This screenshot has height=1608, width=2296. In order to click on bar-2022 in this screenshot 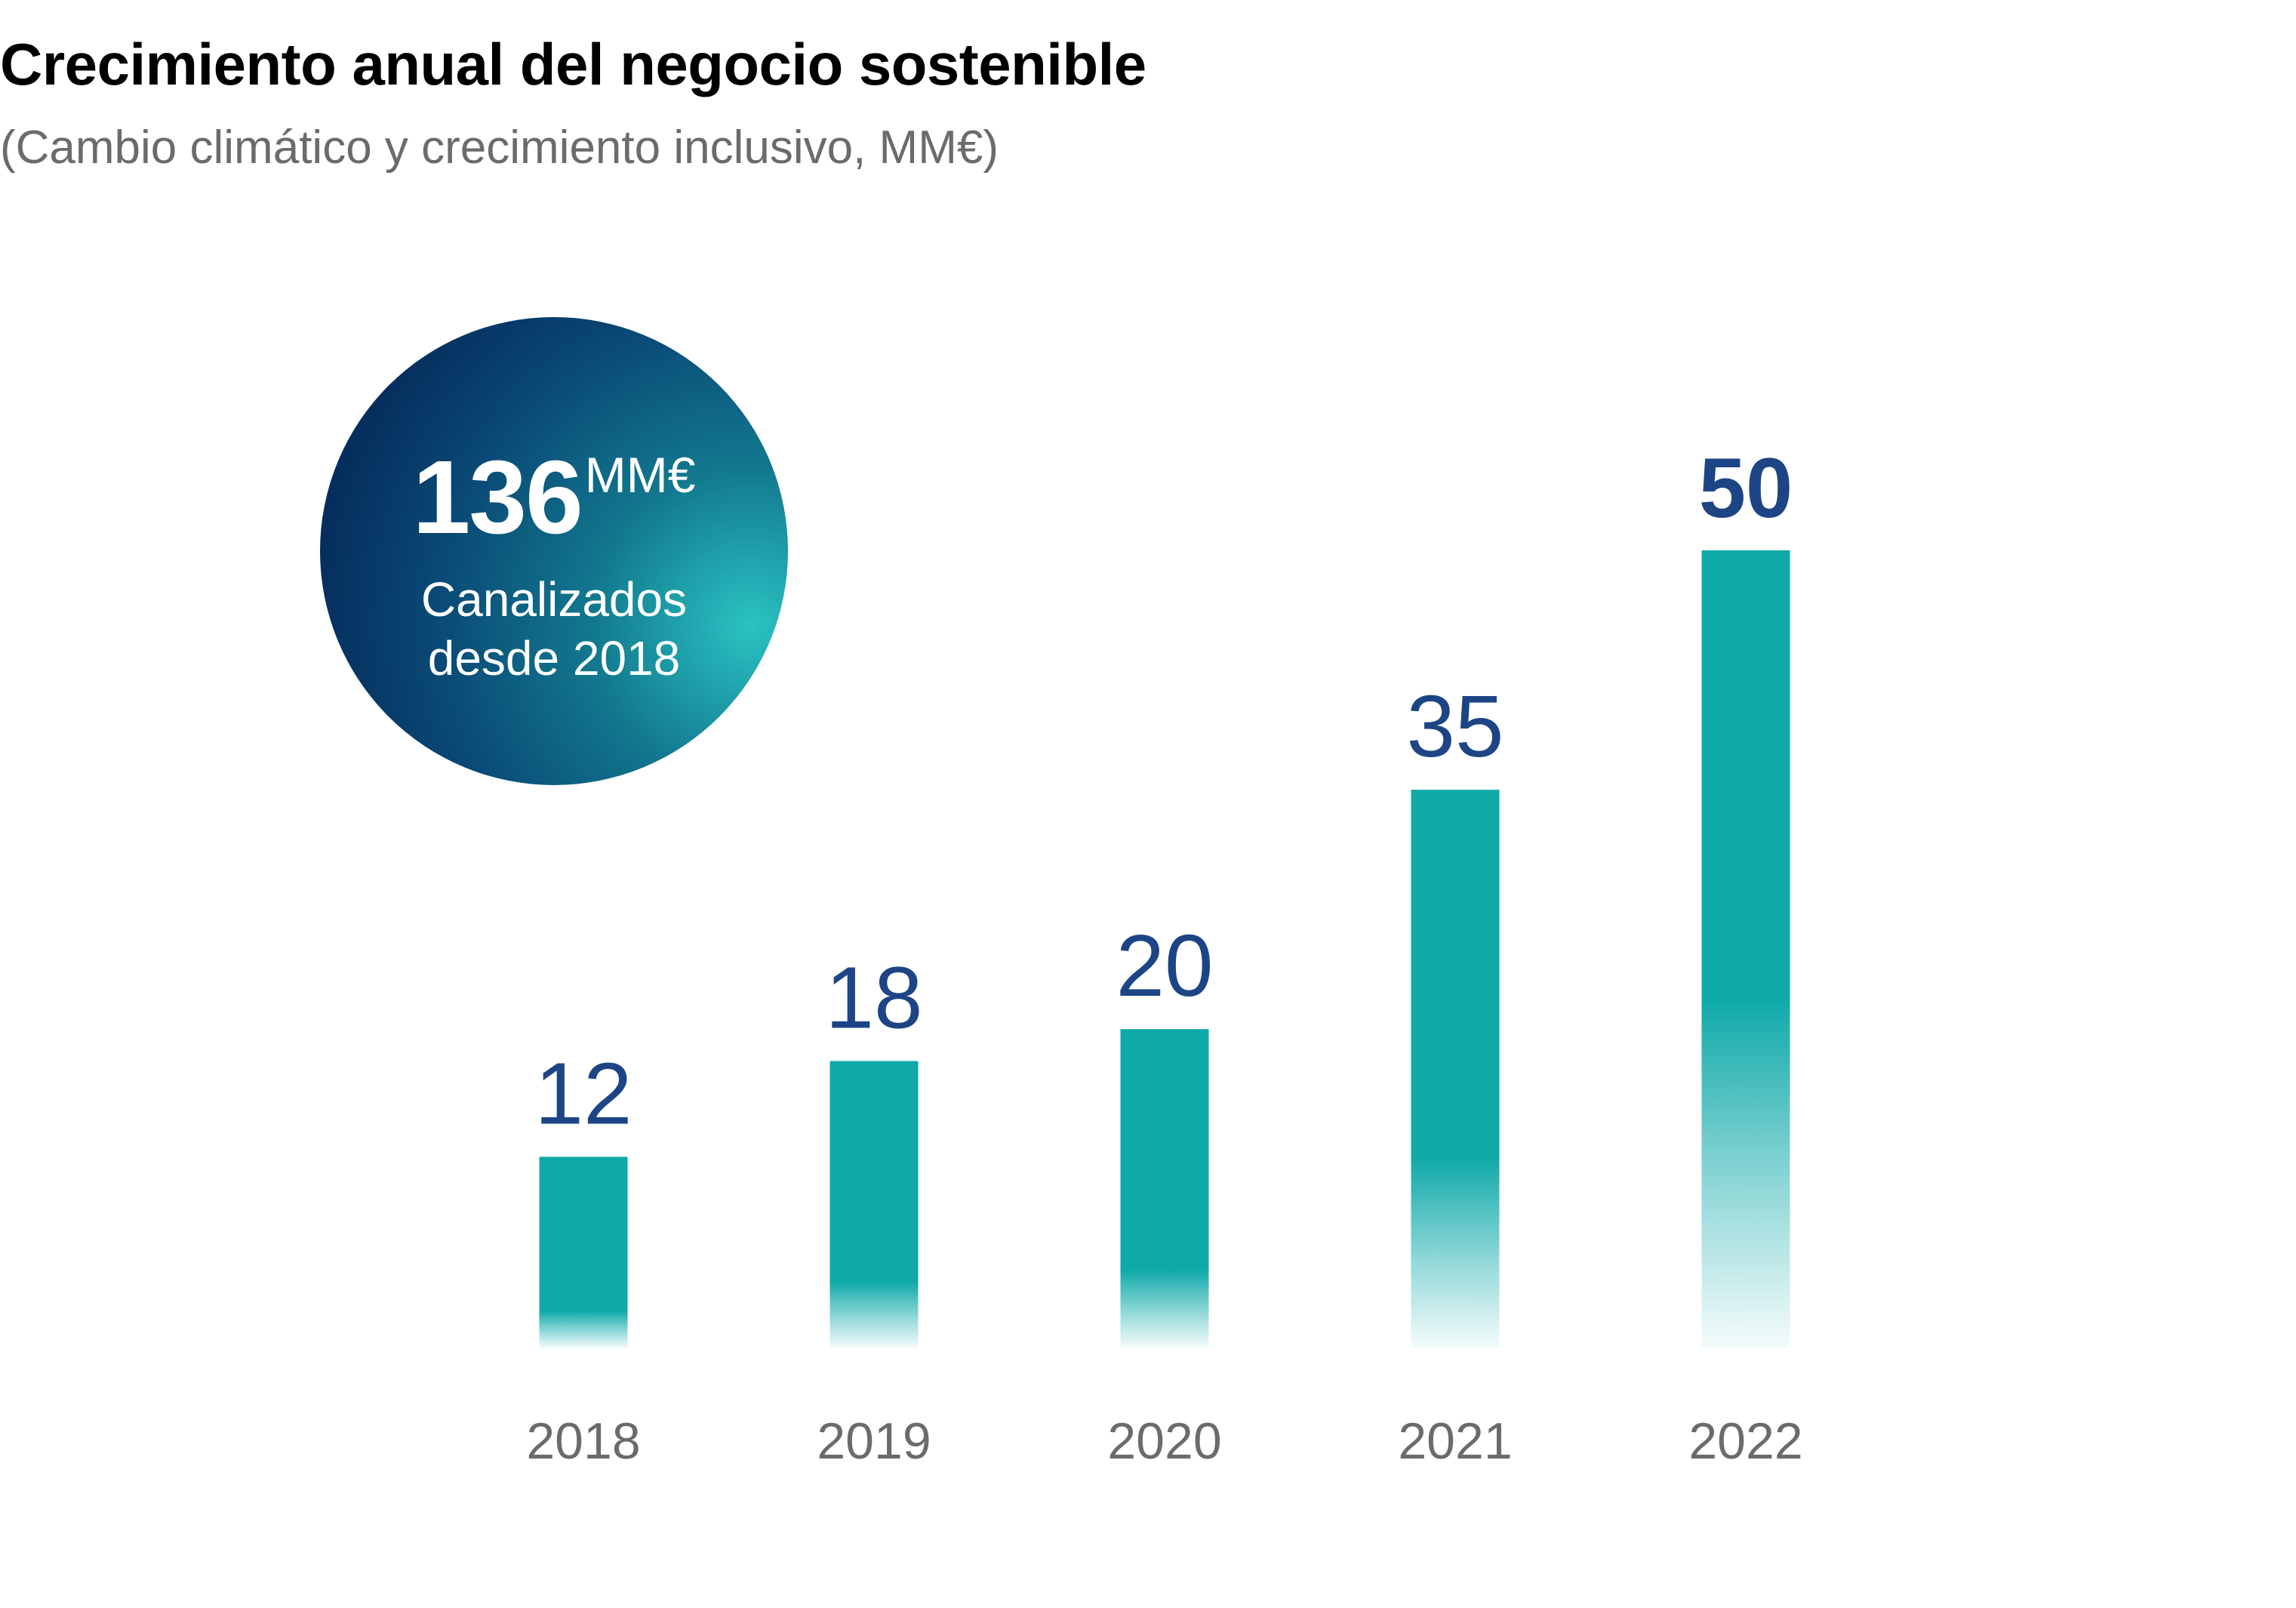, I will do `click(1745, 949)`.